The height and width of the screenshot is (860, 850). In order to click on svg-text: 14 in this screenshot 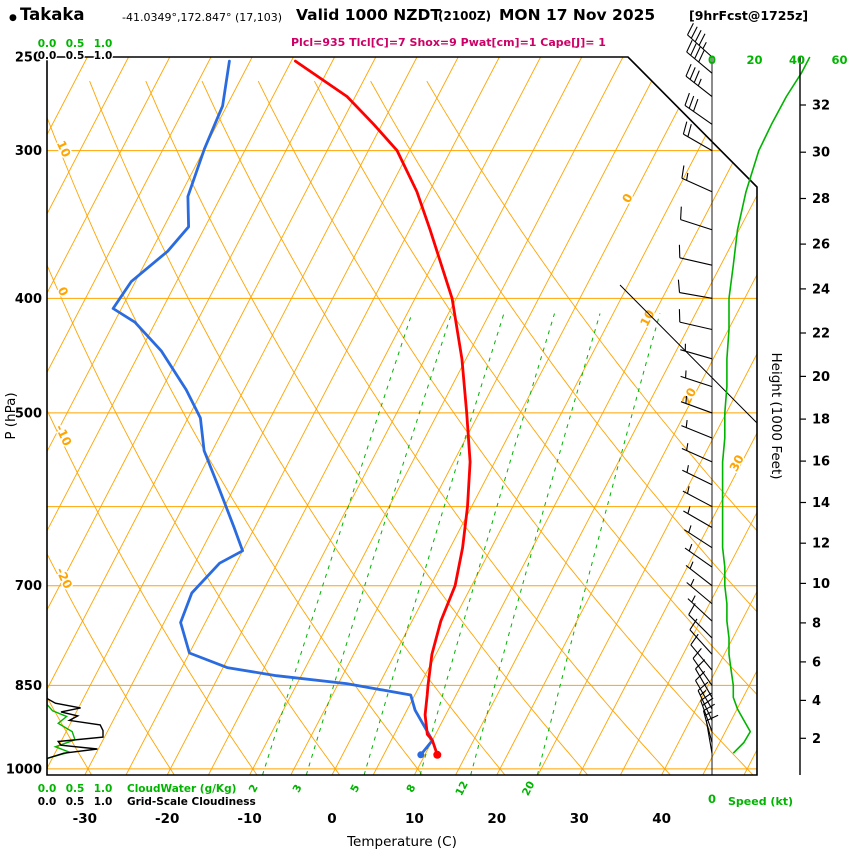, I will do `click(821, 503)`.